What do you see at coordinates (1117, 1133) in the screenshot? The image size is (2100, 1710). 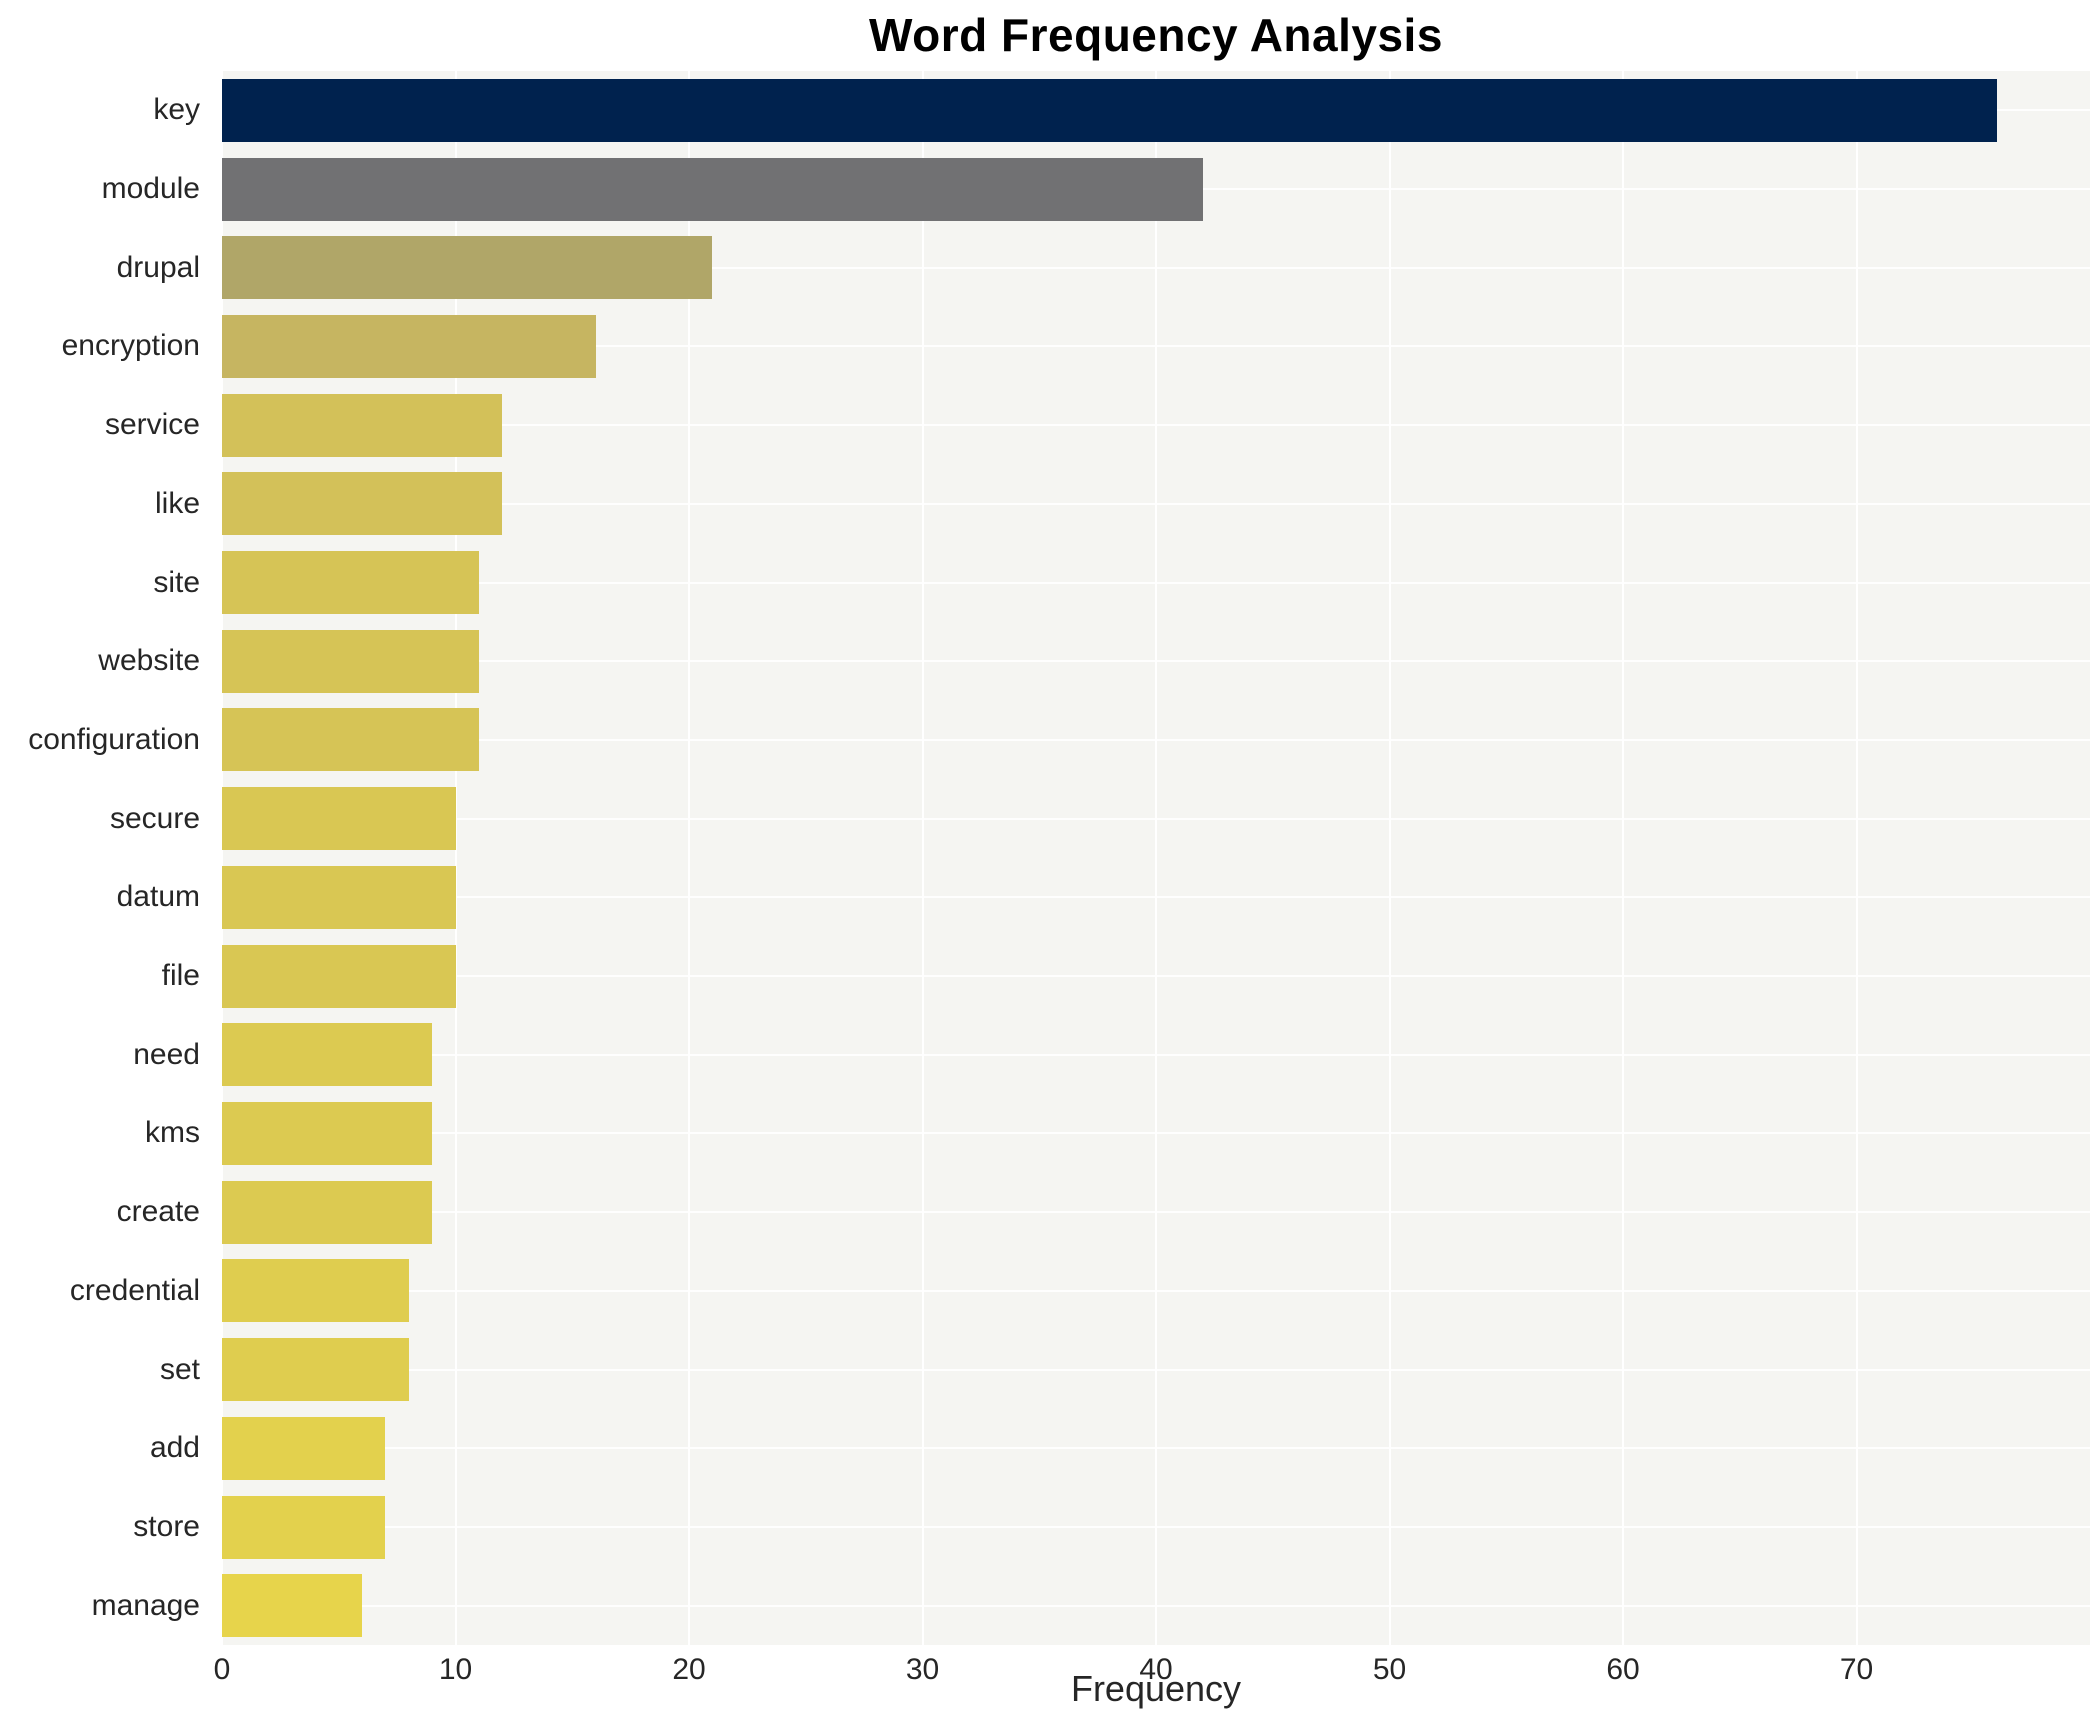 I see `bar-row: kms` at bounding box center [1117, 1133].